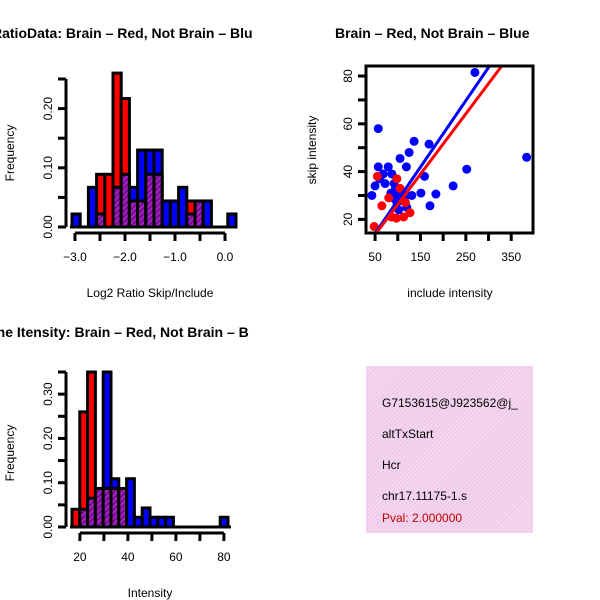 Image resolution: width=600 pixels, height=600 pixels. I want to click on y-tick-label: 80, so click(348, 76).